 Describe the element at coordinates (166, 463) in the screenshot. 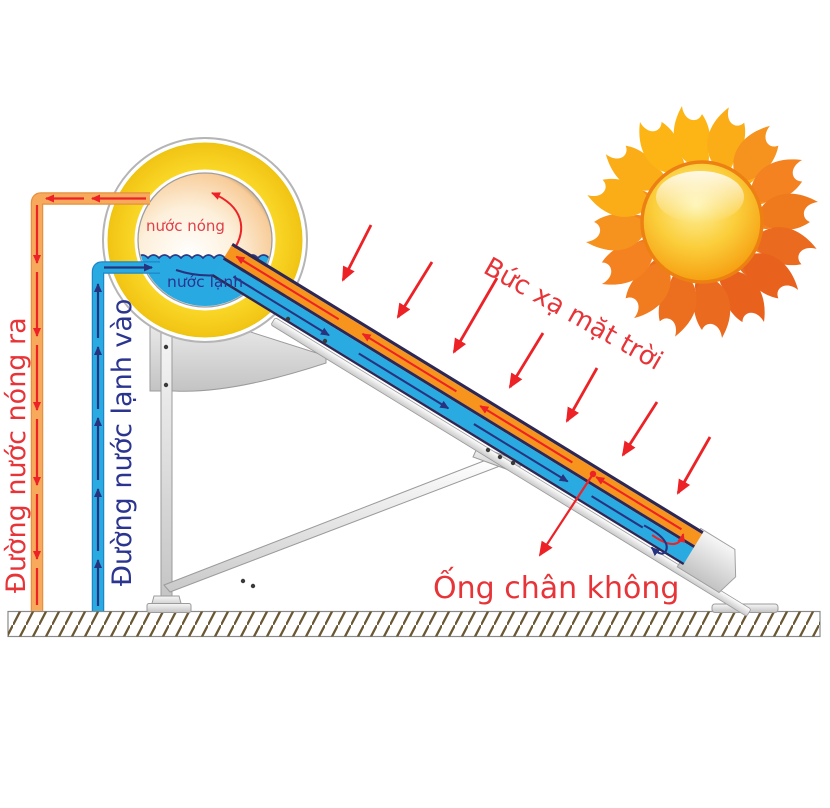

I see `frame-post` at that location.